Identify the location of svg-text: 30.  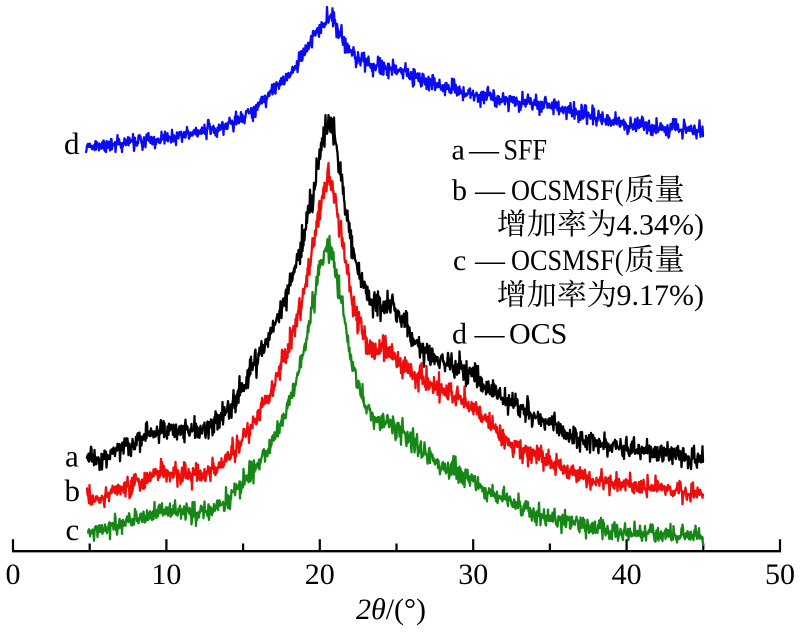
(473, 574).